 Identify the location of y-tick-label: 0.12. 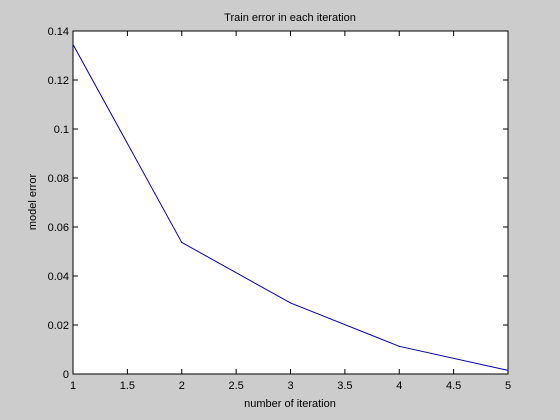
(58, 81).